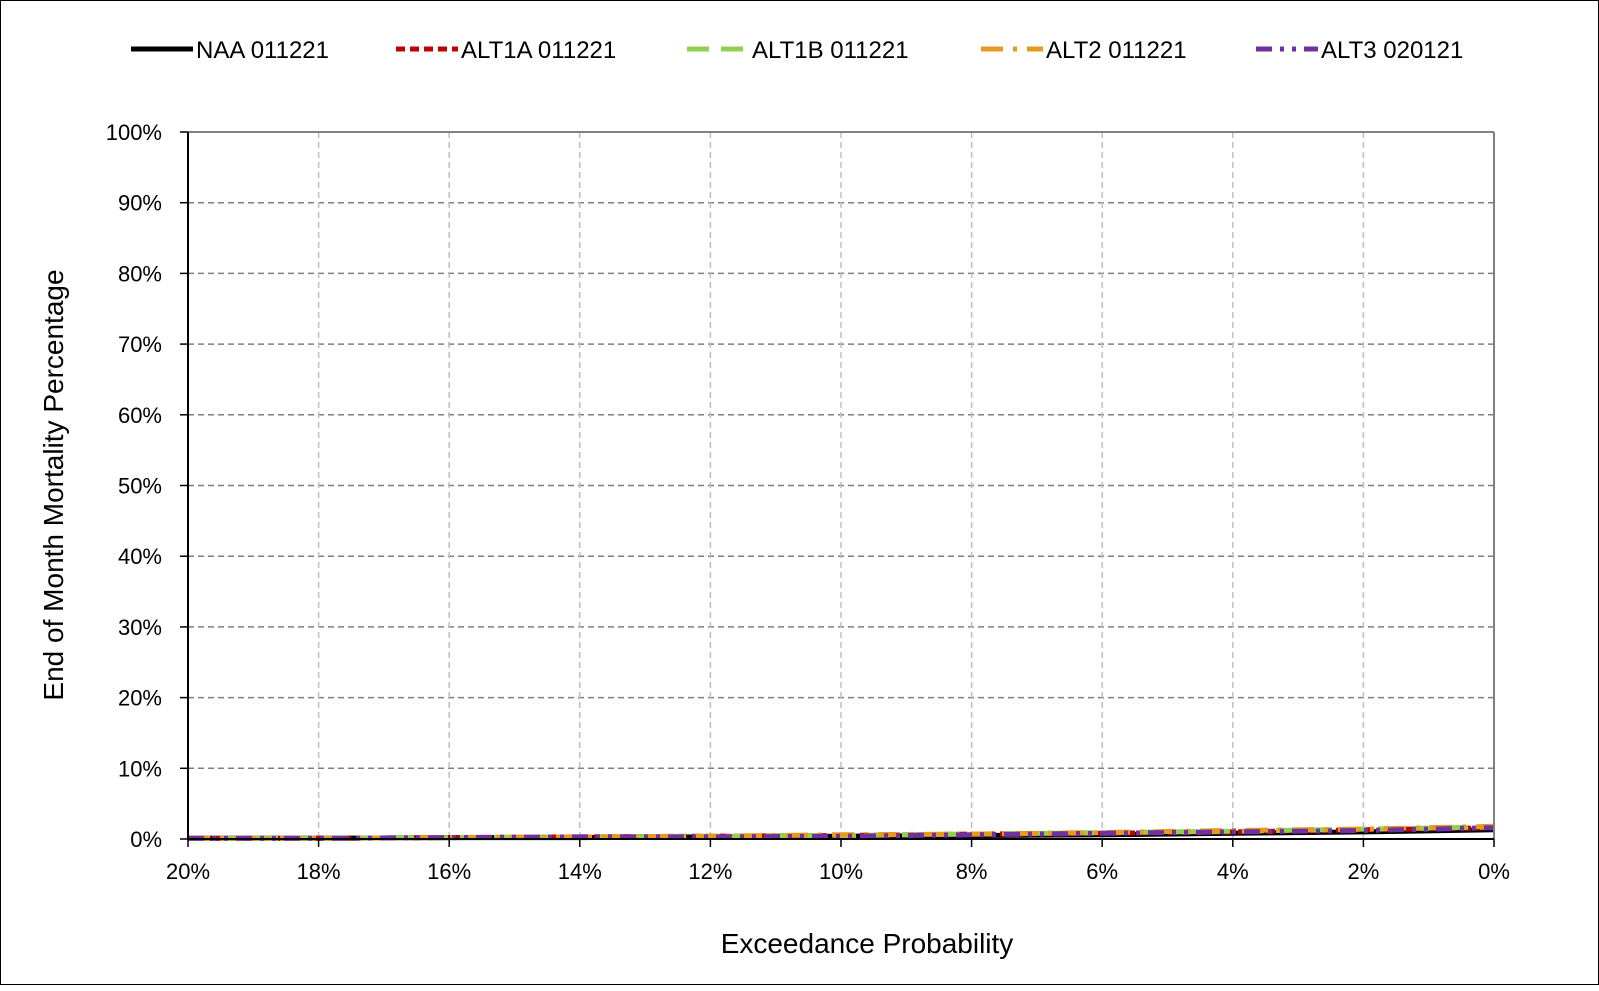 The width and height of the screenshot is (1599, 991). I want to click on x-tick-label: 16%, so click(449, 871).